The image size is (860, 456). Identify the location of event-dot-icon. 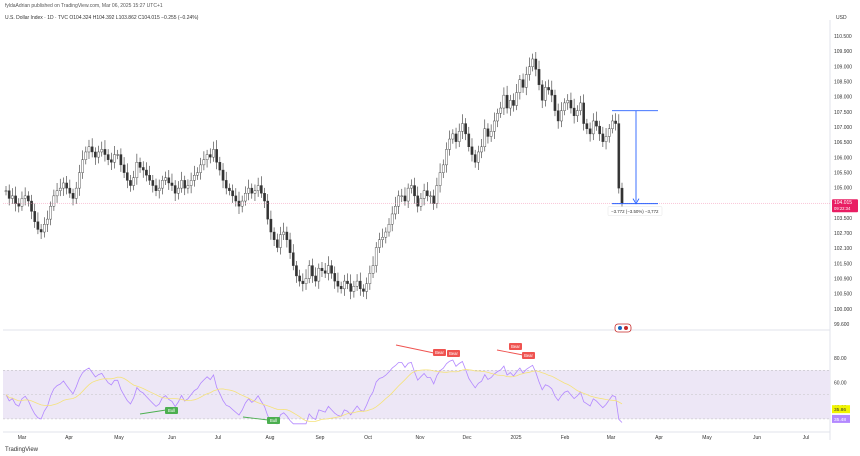
(620, 328).